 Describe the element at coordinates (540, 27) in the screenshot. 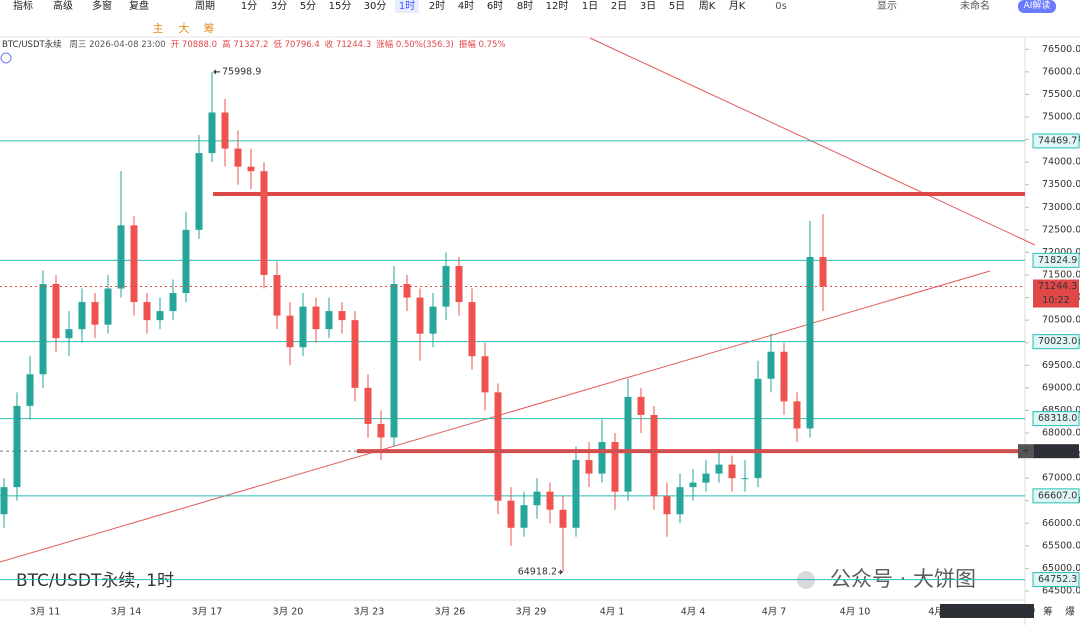

I see `indicator-bar: 主 大筹` at that location.